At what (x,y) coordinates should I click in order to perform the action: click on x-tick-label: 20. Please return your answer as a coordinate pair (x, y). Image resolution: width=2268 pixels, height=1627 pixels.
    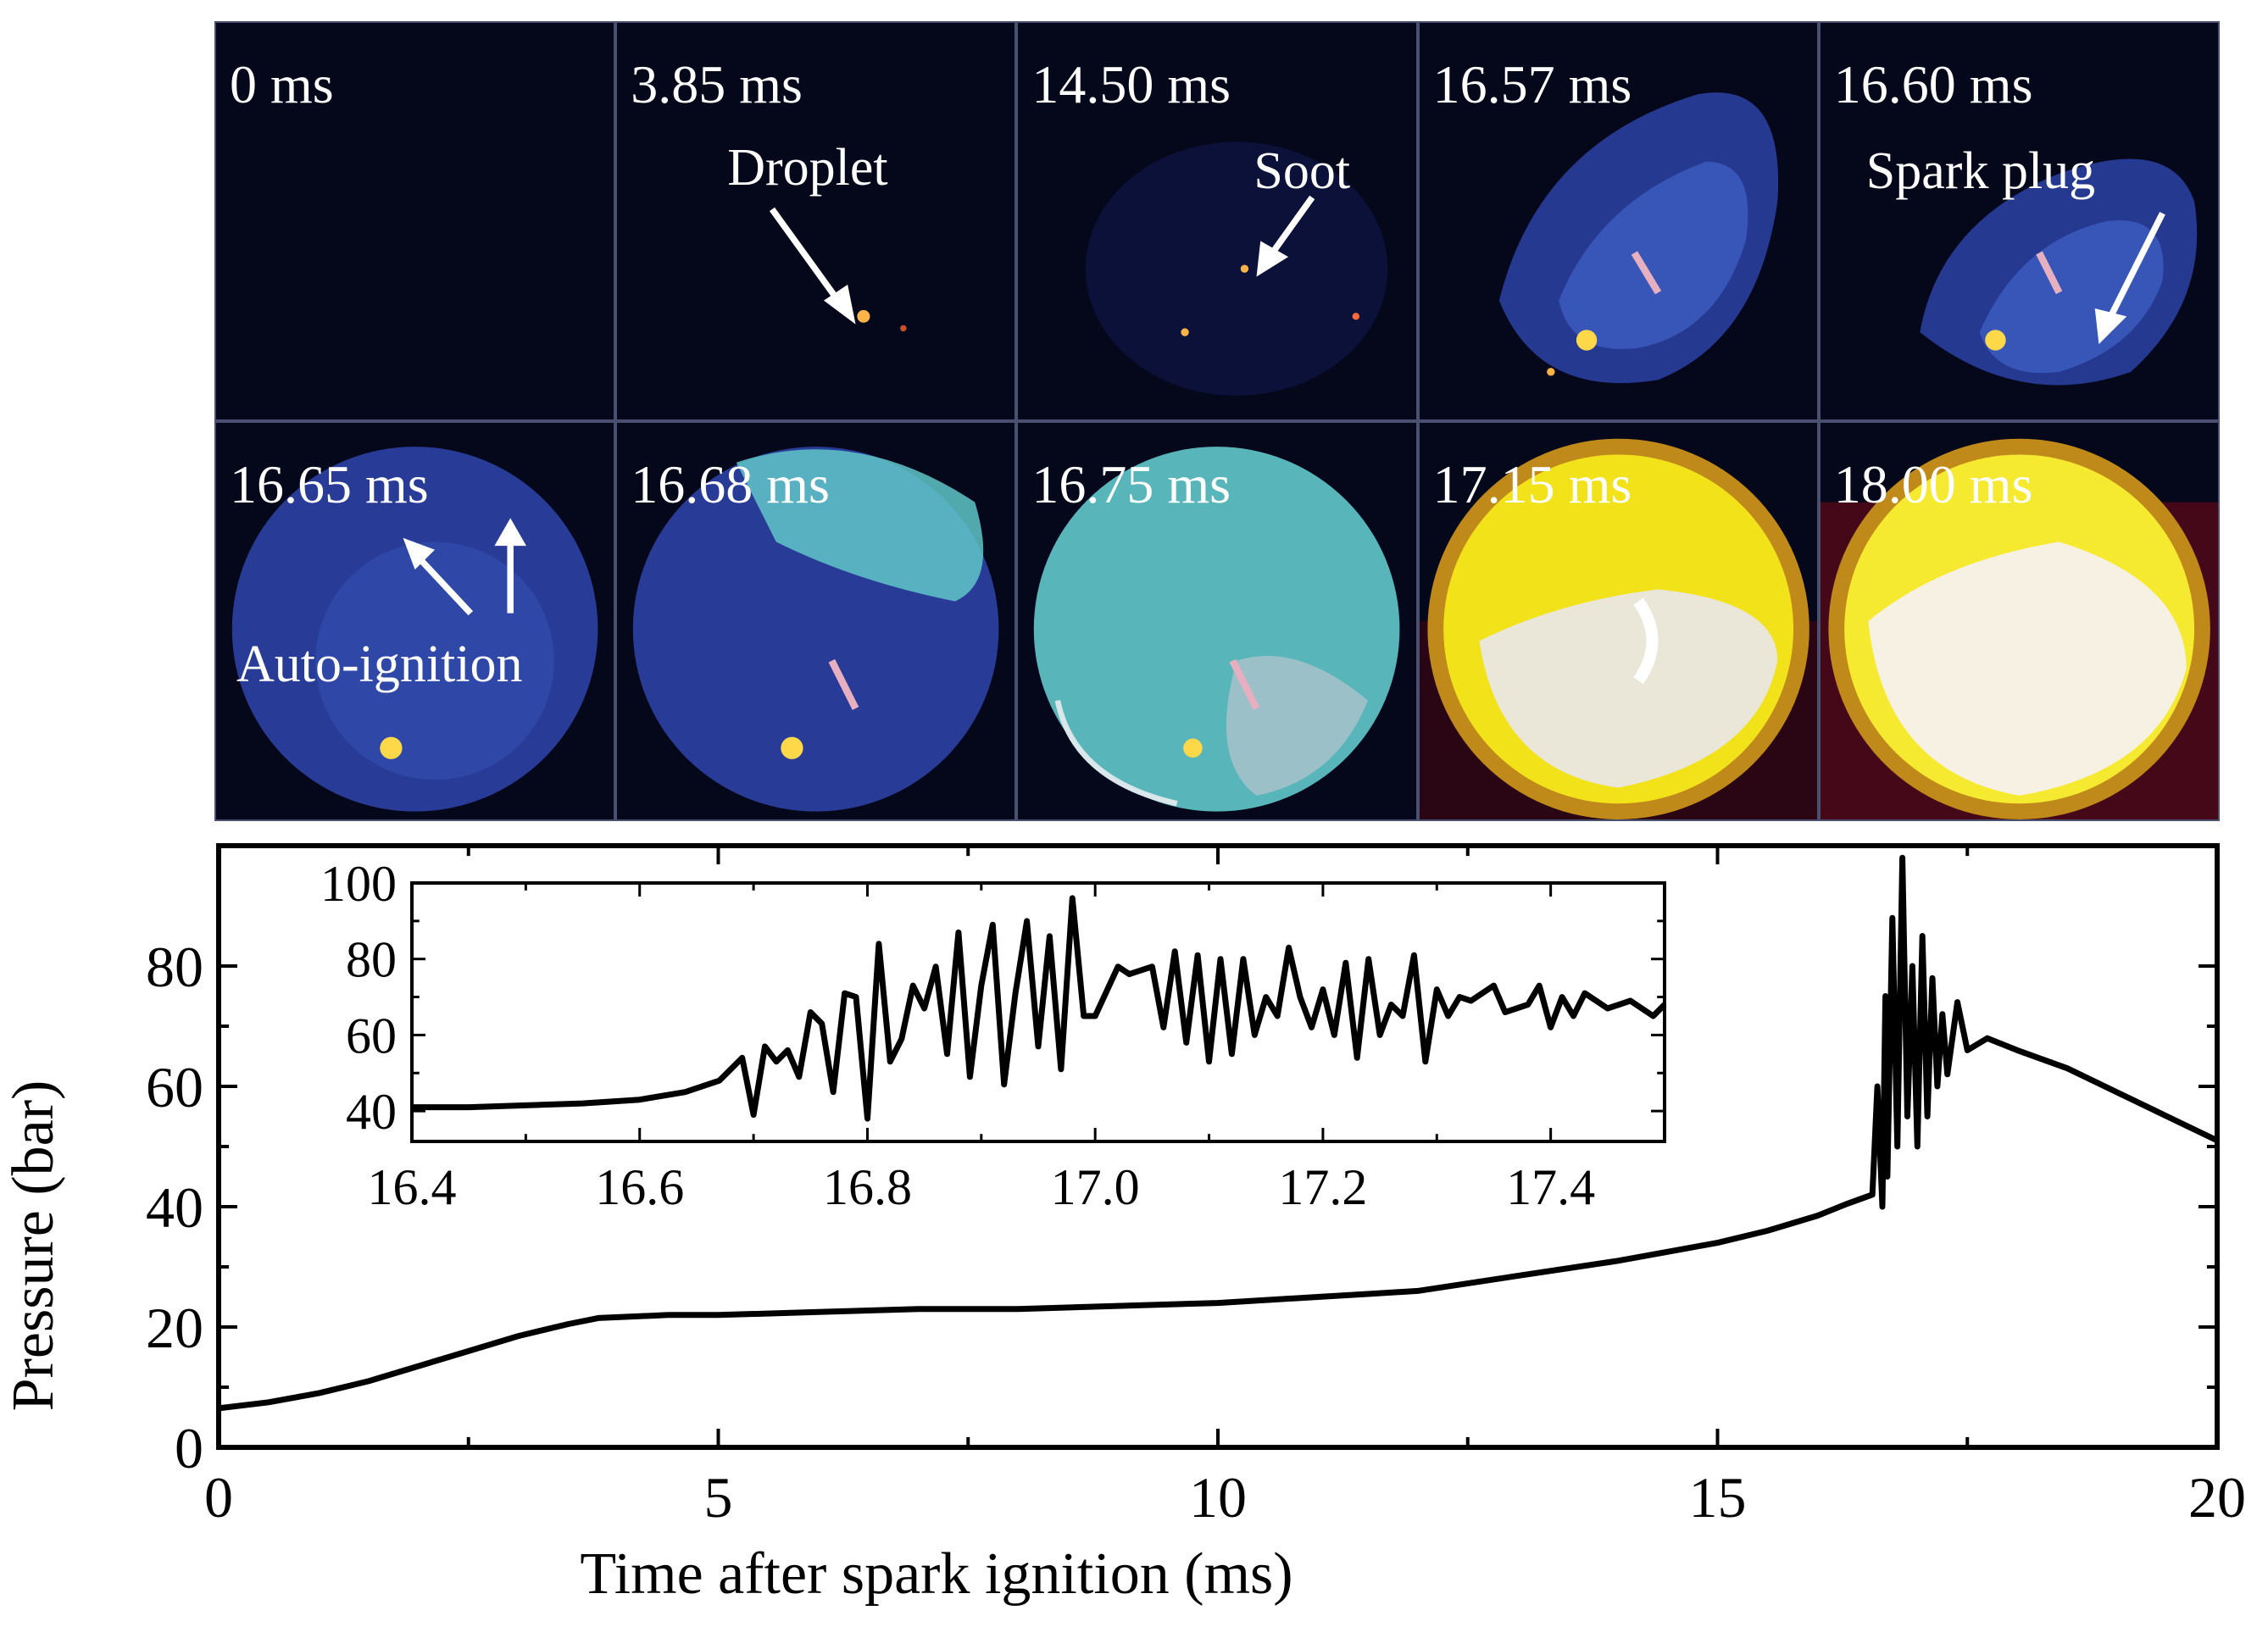
    Looking at the image, I should click on (2217, 1498).